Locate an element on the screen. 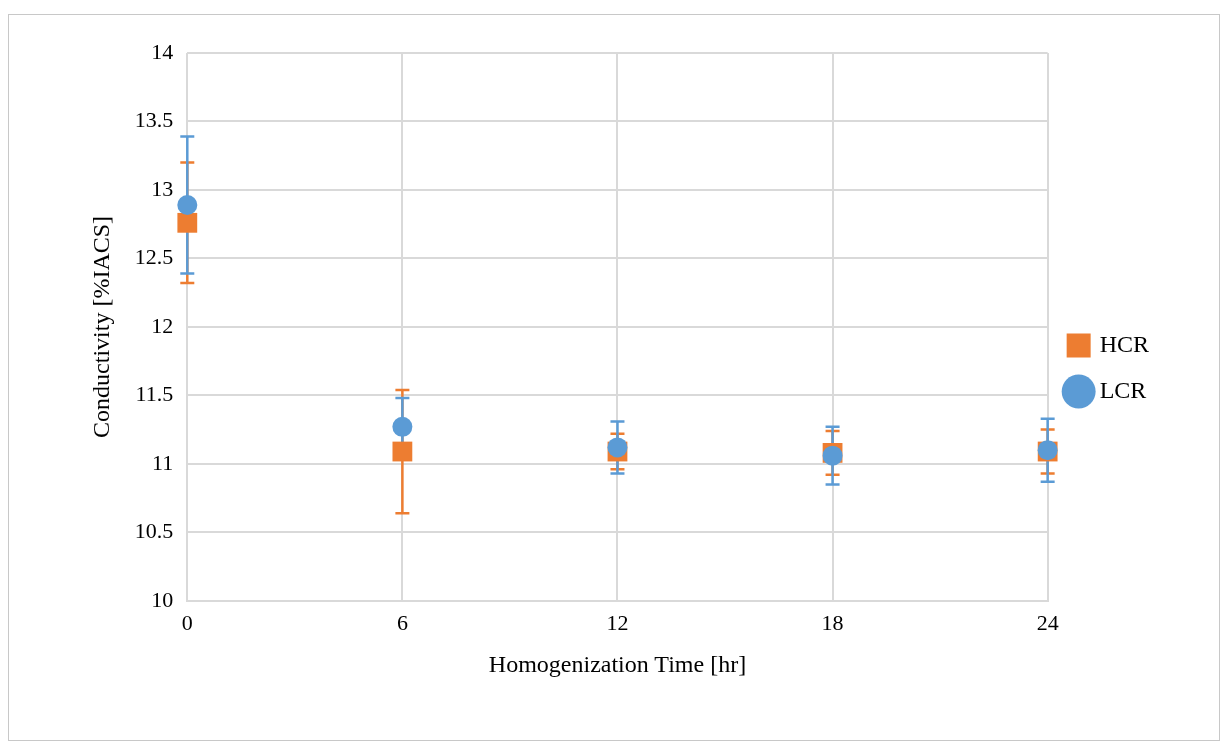  y-tick-label: 11.5 is located at coordinates (154, 394).